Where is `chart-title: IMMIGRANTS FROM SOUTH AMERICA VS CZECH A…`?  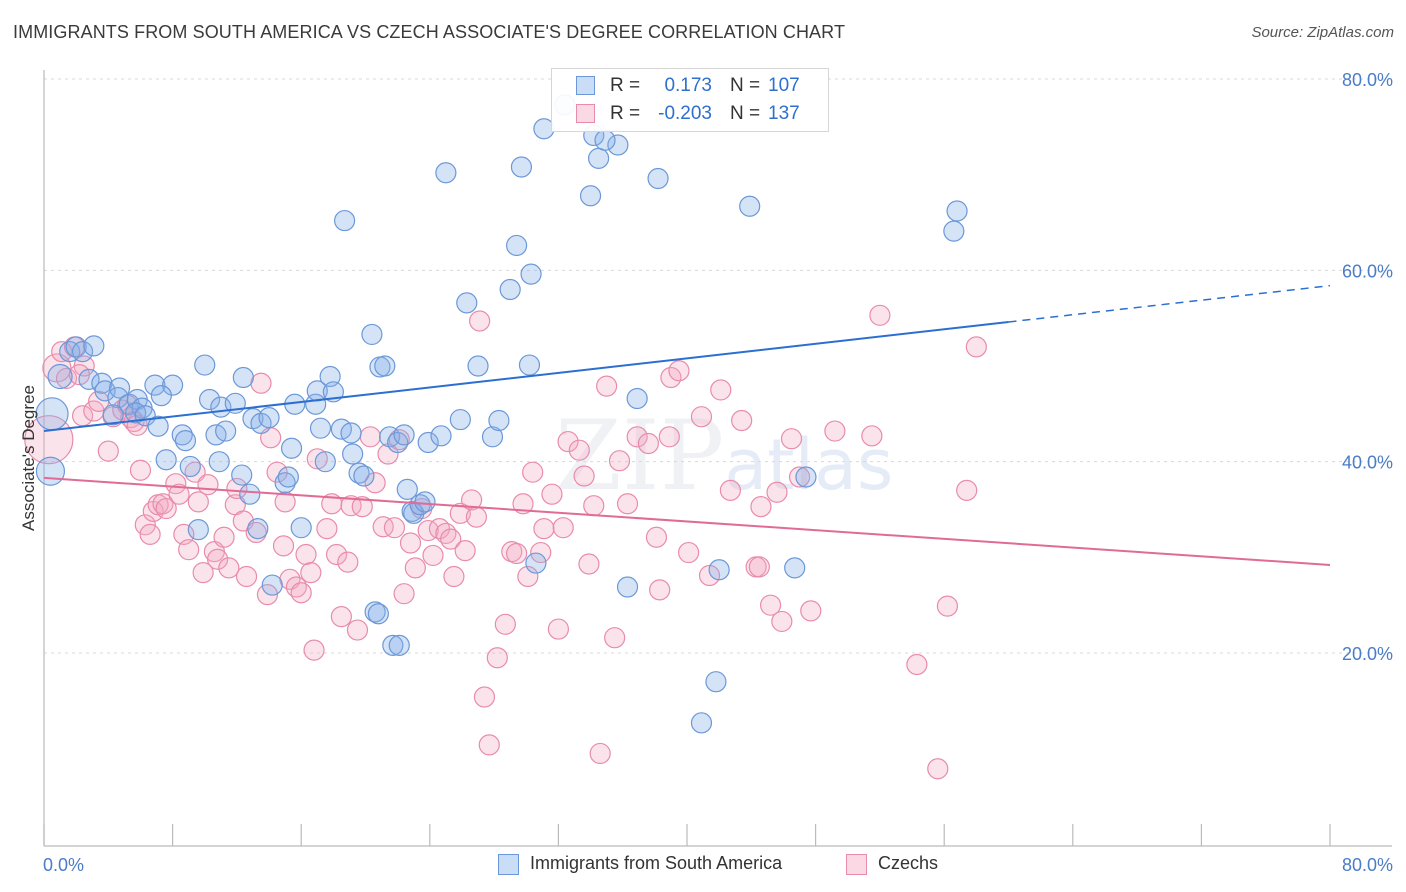 chart-title: IMMIGRANTS FROM SOUTH AMERICA VS CZECH A… is located at coordinates (429, 32).